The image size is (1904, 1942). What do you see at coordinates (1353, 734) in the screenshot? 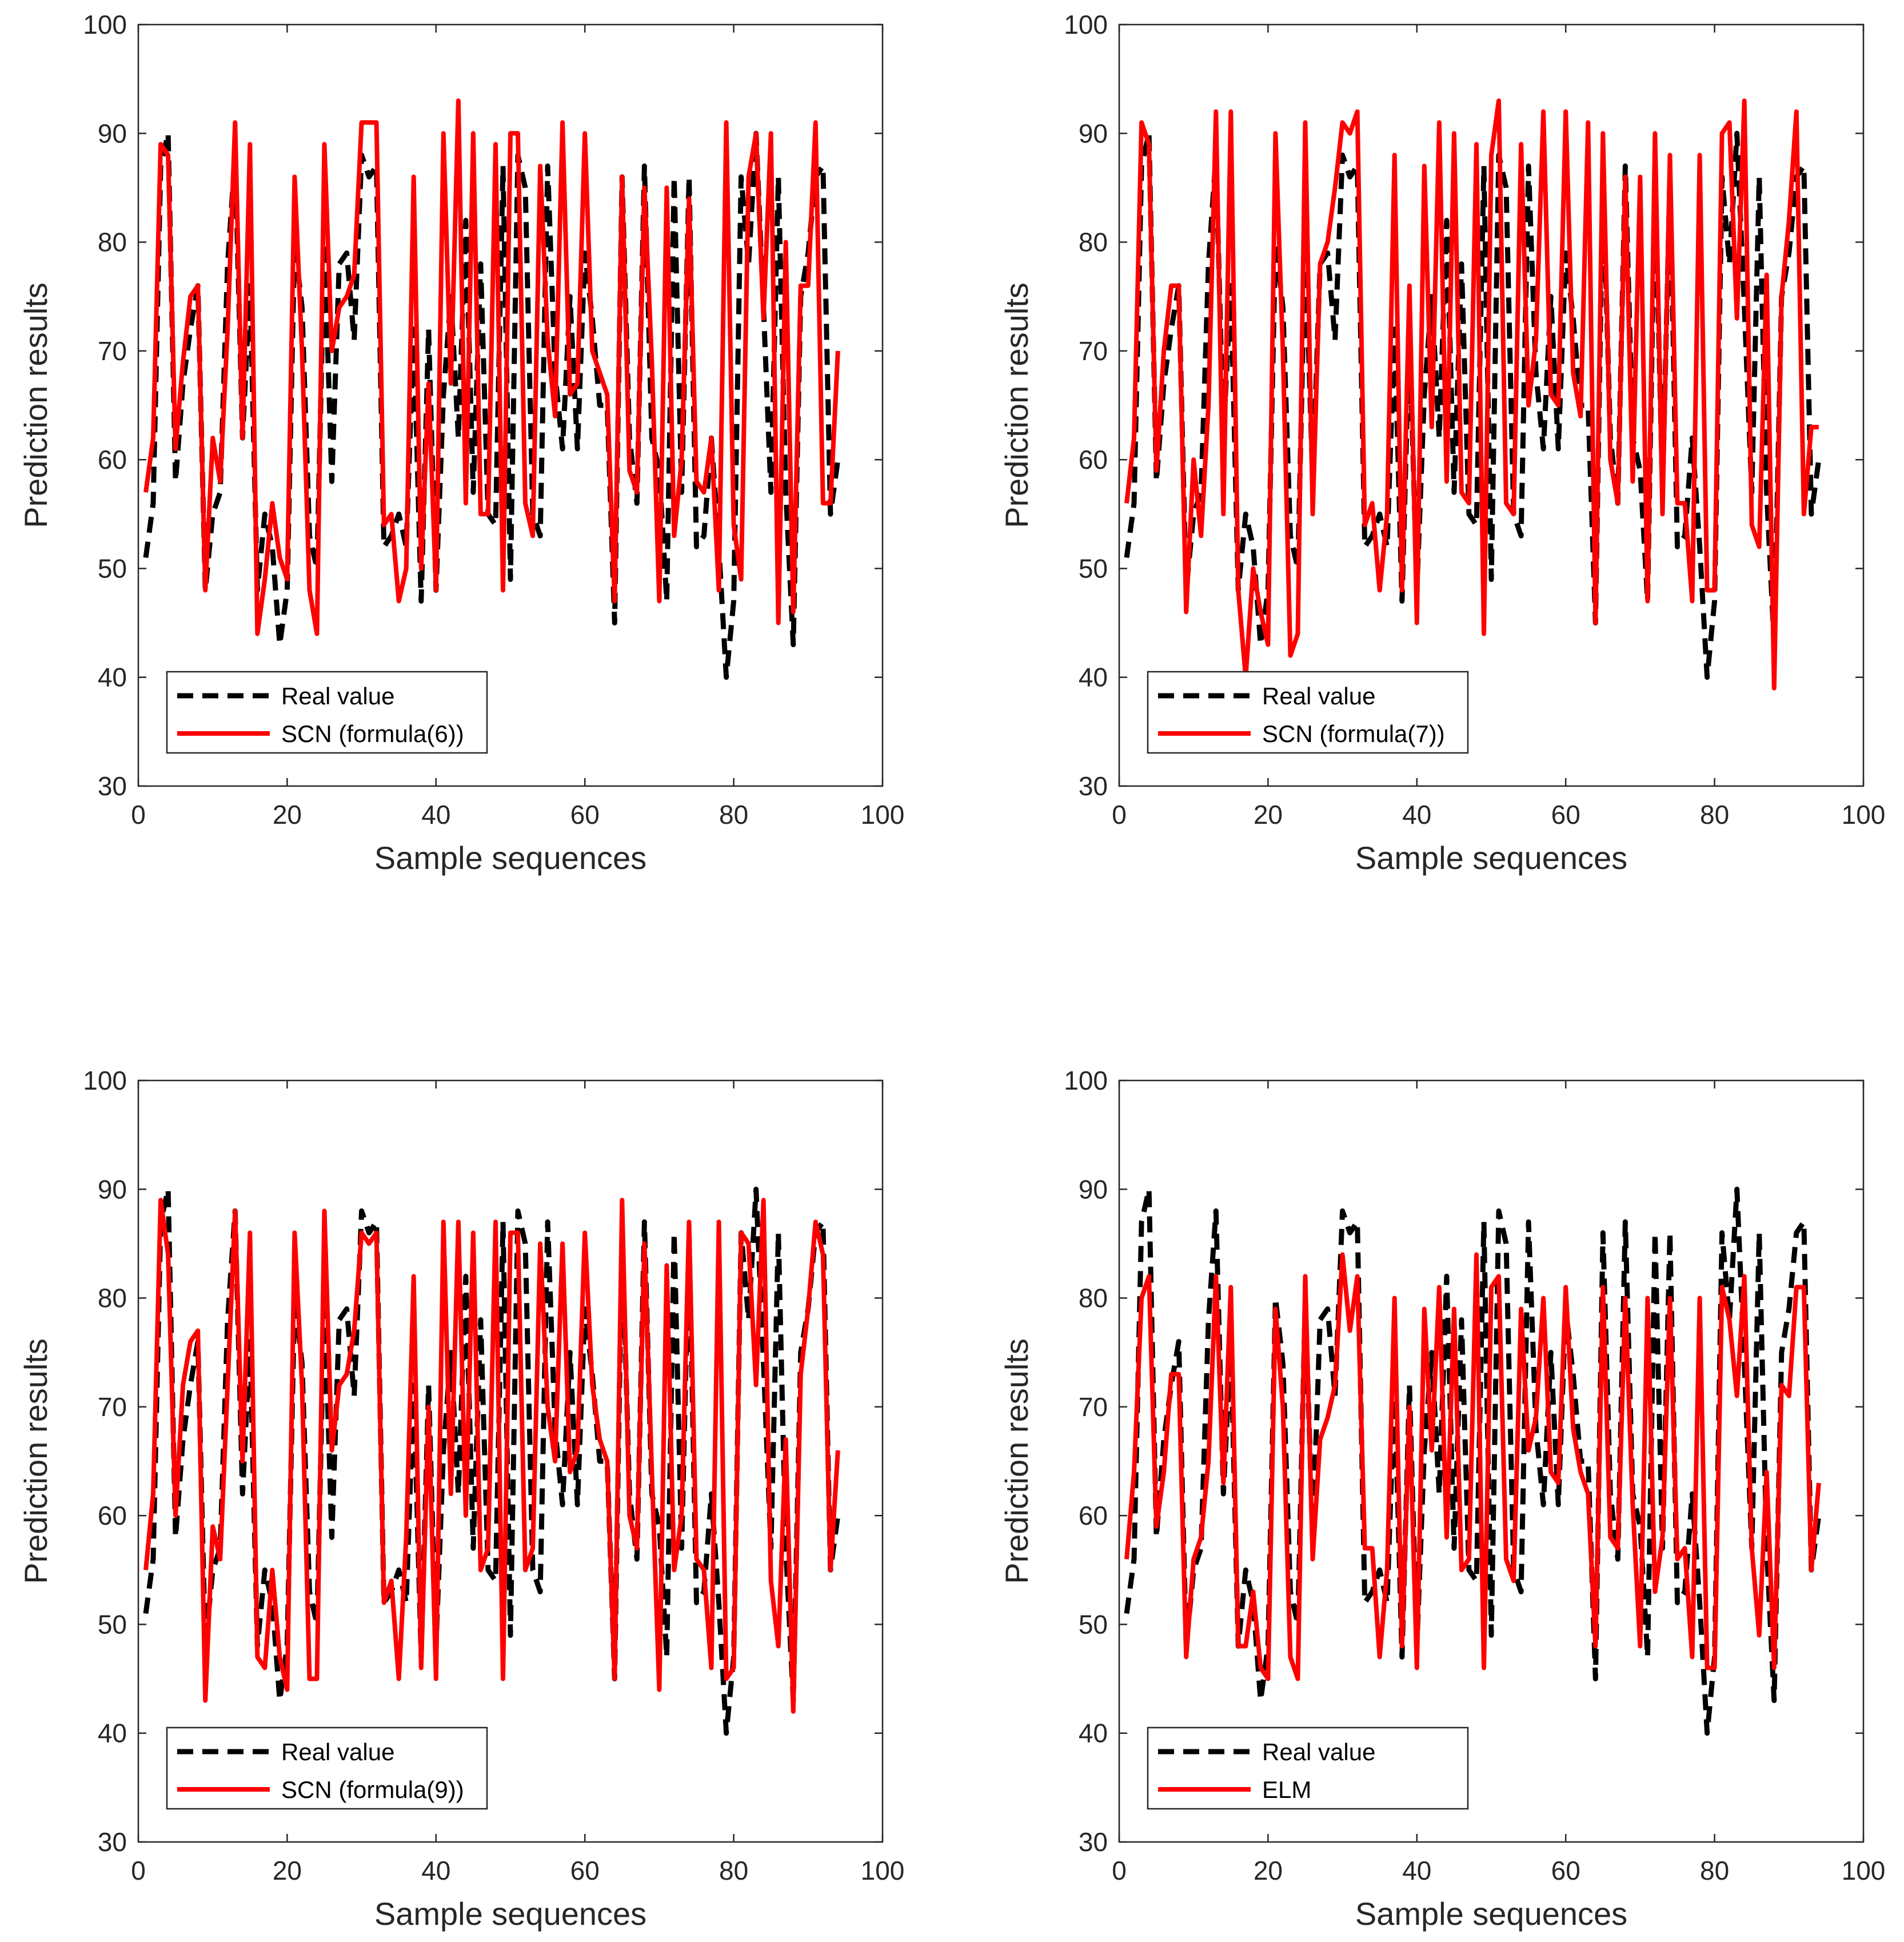
I see `legend-entry-label: SCN (formula(7))` at bounding box center [1353, 734].